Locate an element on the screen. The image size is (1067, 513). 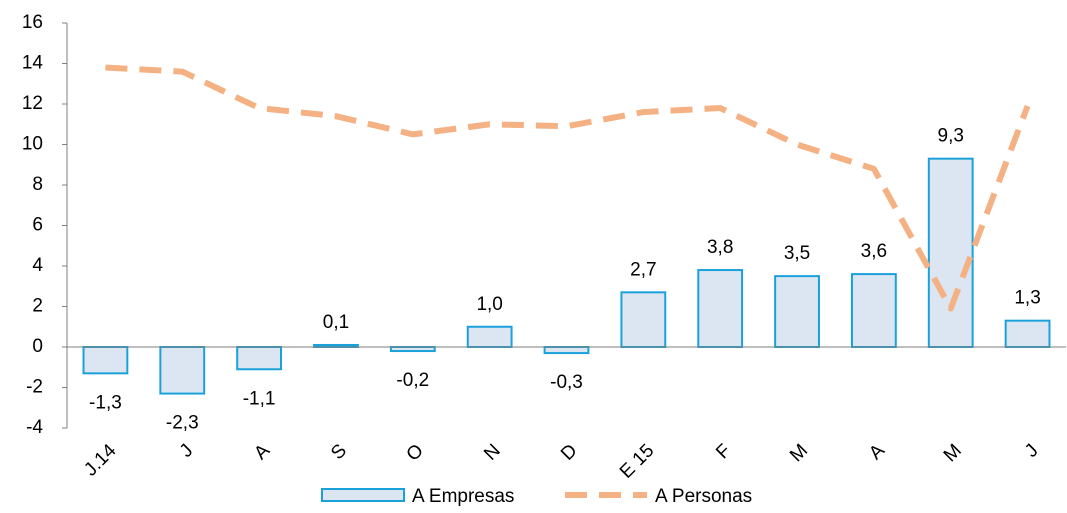
y-tick-label: 14 is located at coordinates (33, 63).